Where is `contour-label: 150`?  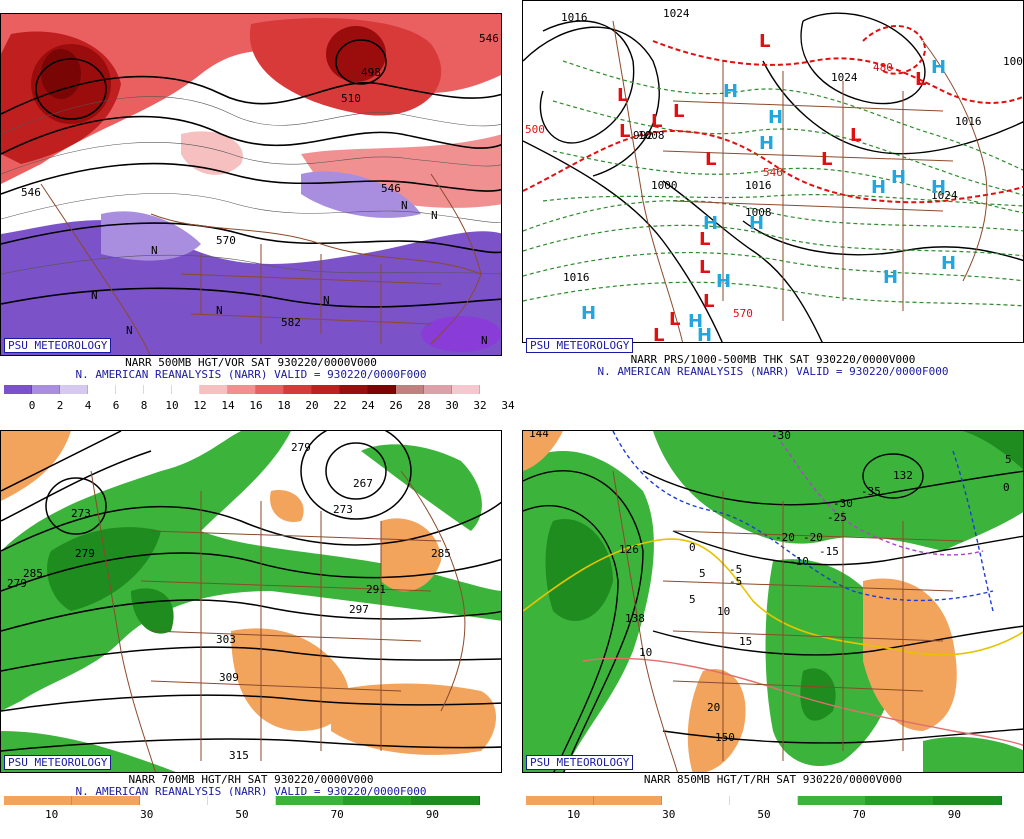
contour-label: 150 is located at coordinates (725, 737).